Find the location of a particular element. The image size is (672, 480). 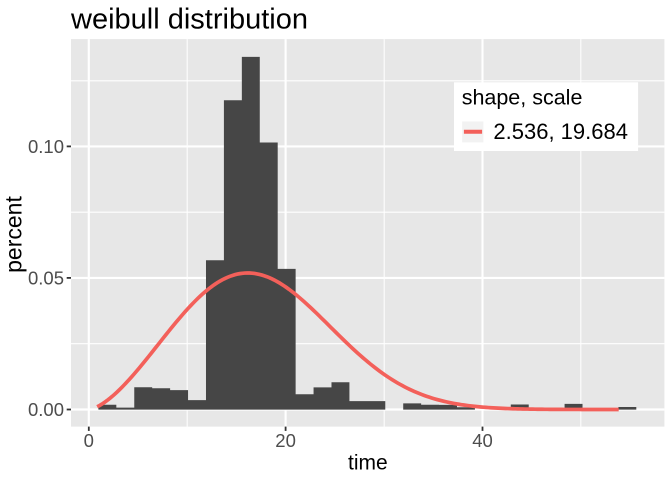

svg-text: 2.536, 19.684 is located at coordinates (560, 131).